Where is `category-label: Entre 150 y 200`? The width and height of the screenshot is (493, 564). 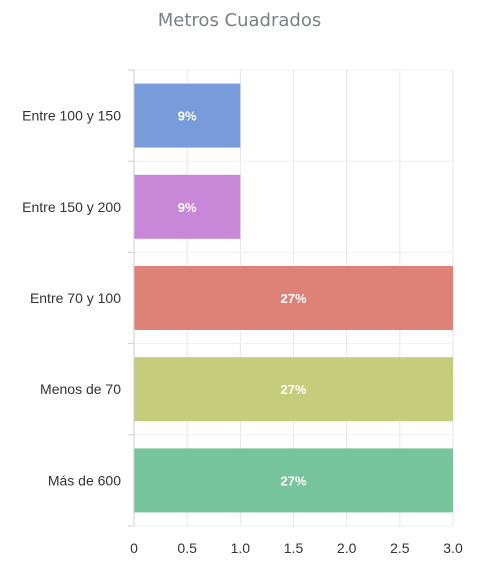
category-label: Entre 150 y 200 is located at coordinates (71, 207).